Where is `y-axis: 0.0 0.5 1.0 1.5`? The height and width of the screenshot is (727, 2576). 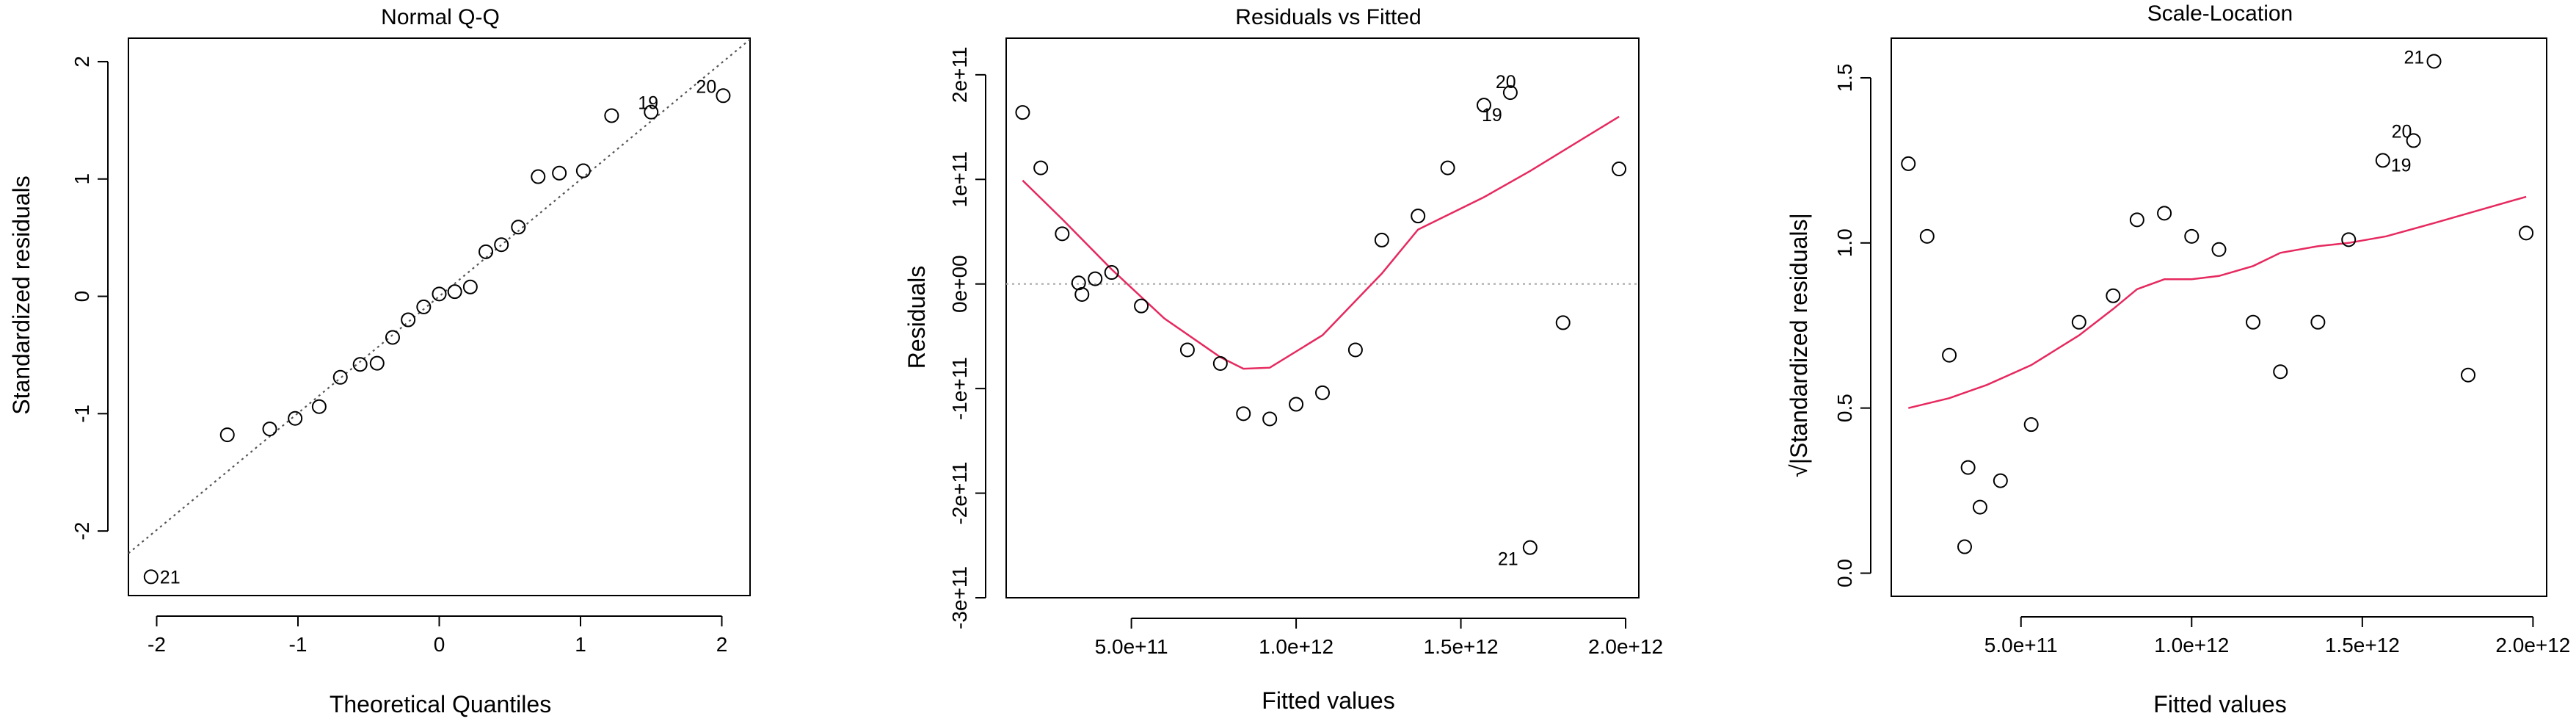 y-axis: 0.0 0.5 1.0 1.5 is located at coordinates (1852, 325).